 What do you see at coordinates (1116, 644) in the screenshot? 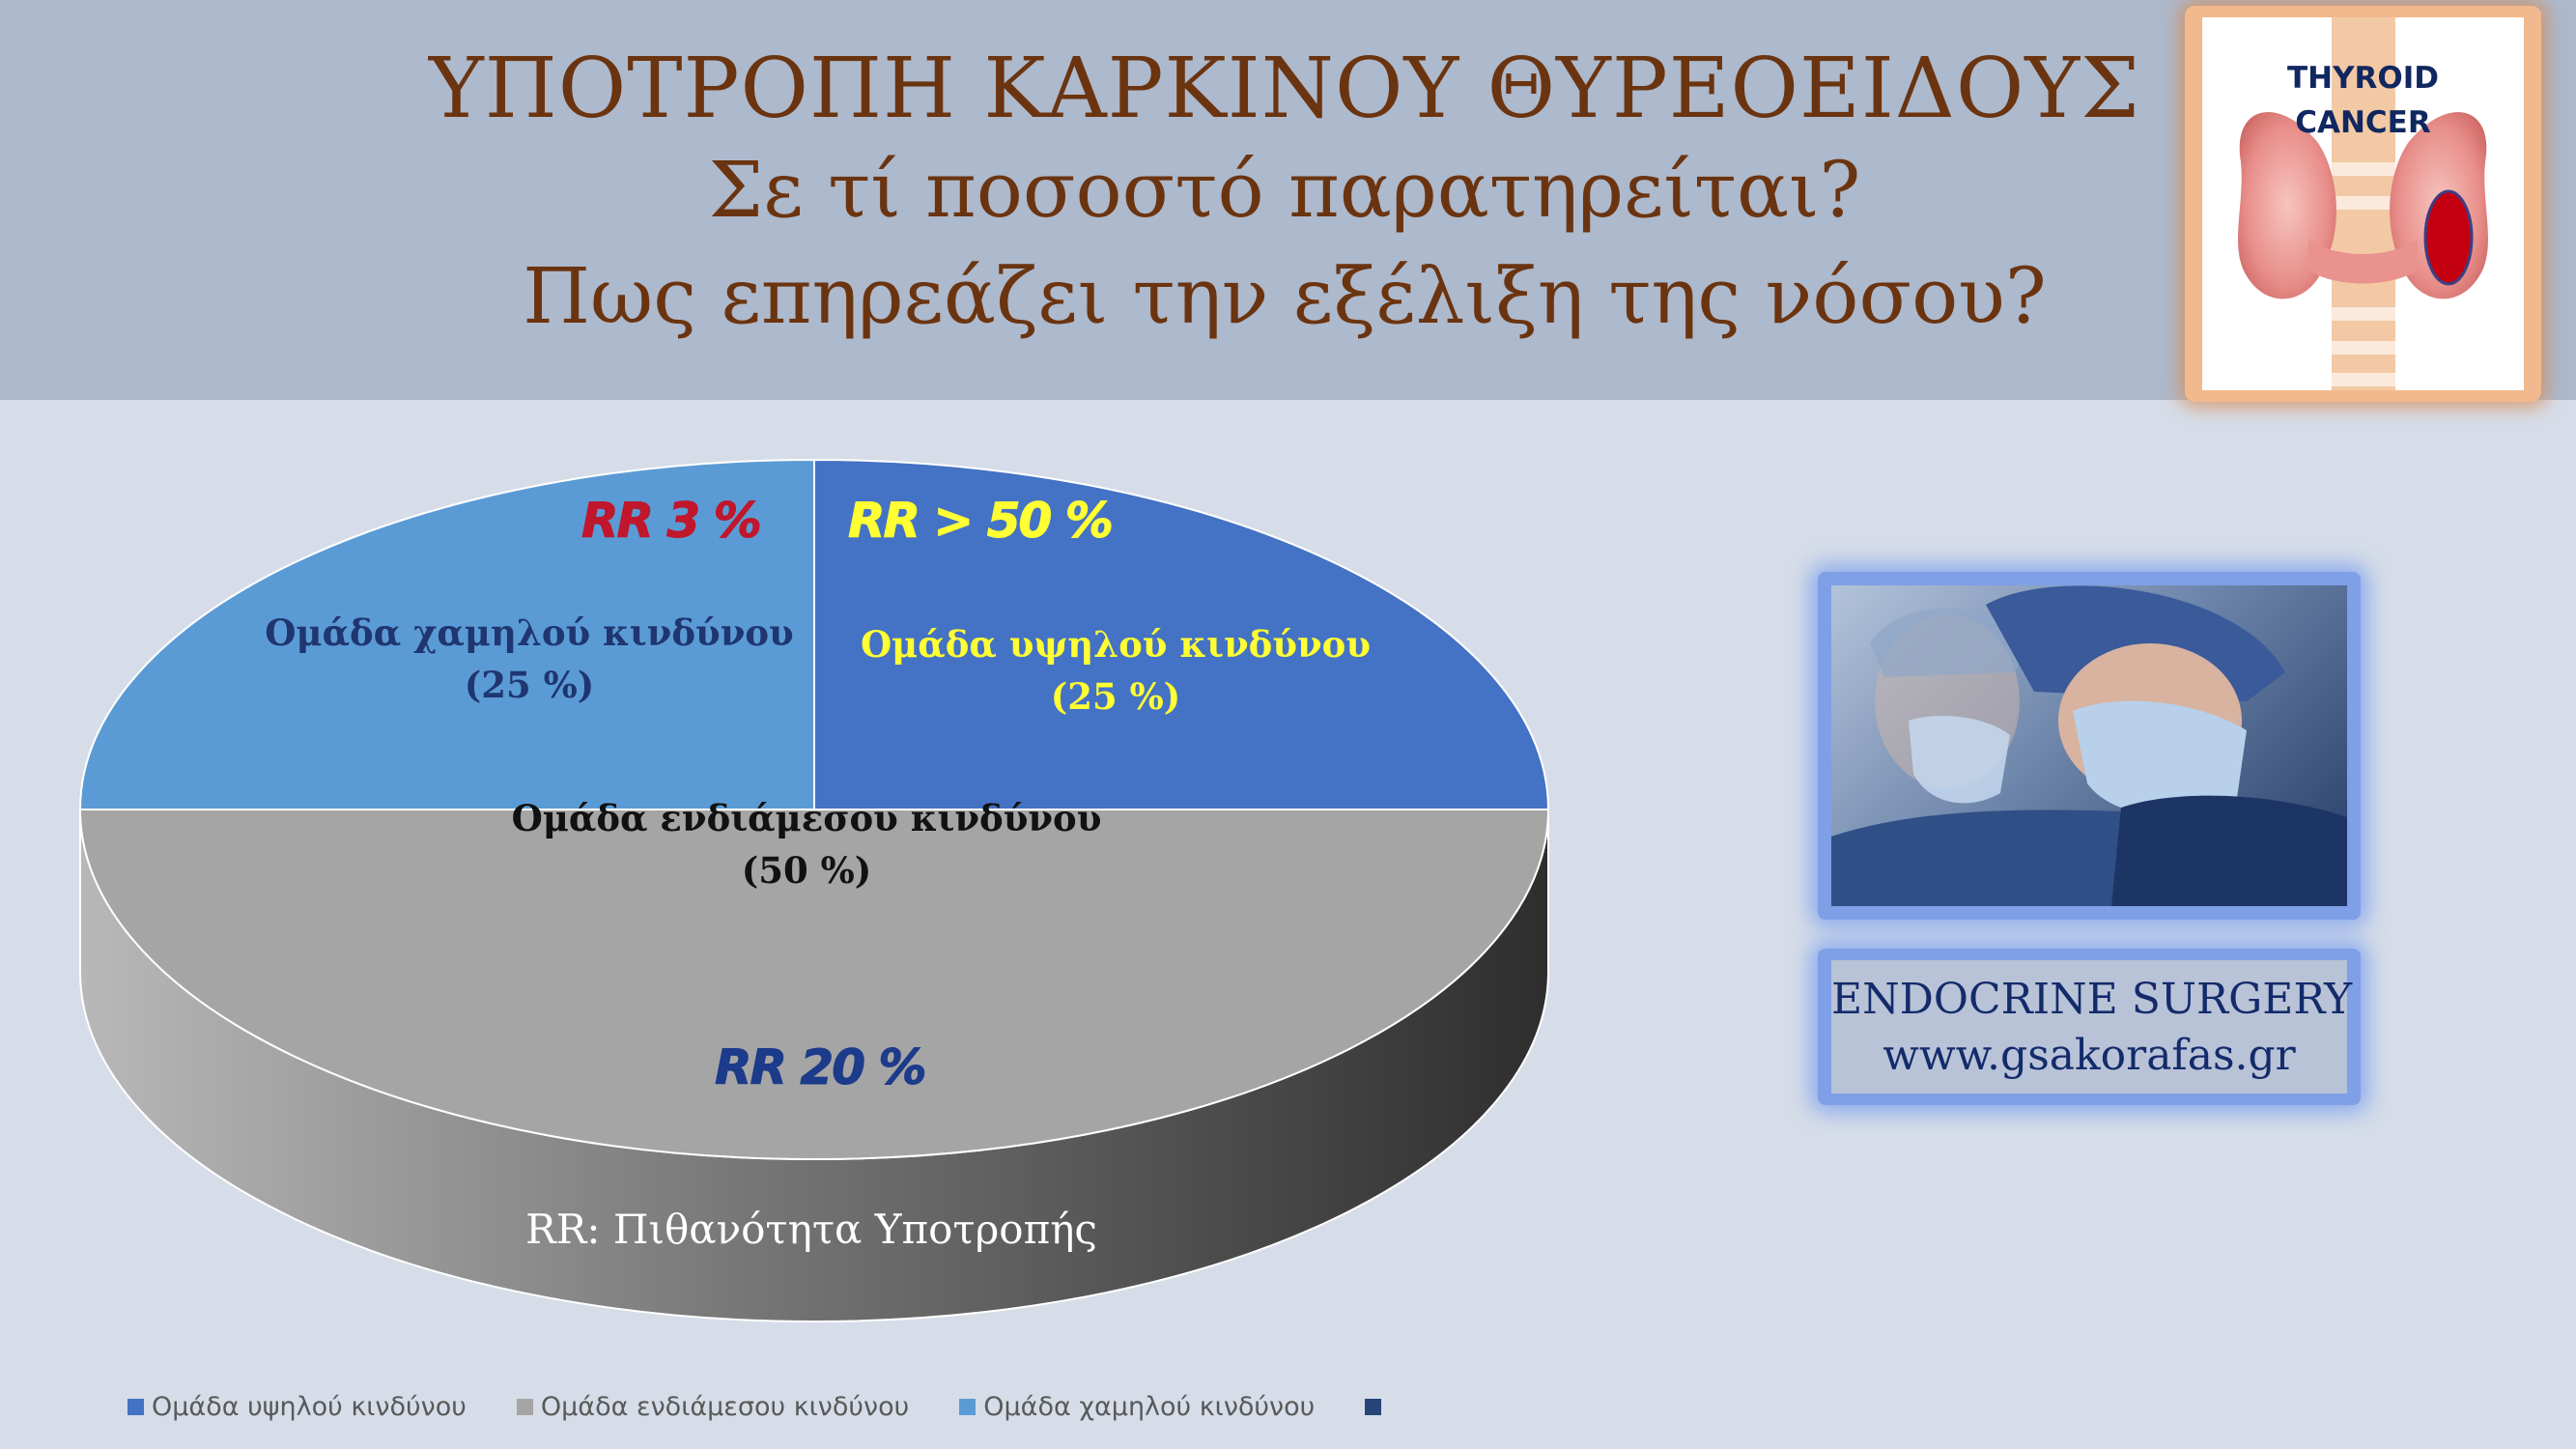
I see `pie-data-label: Ομάδα υψηλού κινδύνου` at bounding box center [1116, 644].